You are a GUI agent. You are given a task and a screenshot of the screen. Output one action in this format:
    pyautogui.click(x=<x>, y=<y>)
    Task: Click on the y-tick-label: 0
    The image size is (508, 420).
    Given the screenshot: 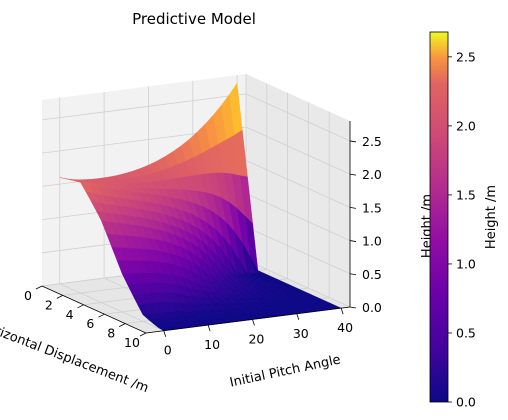 What is the action you would take?
    pyautogui.click(x=168, y=350)
    